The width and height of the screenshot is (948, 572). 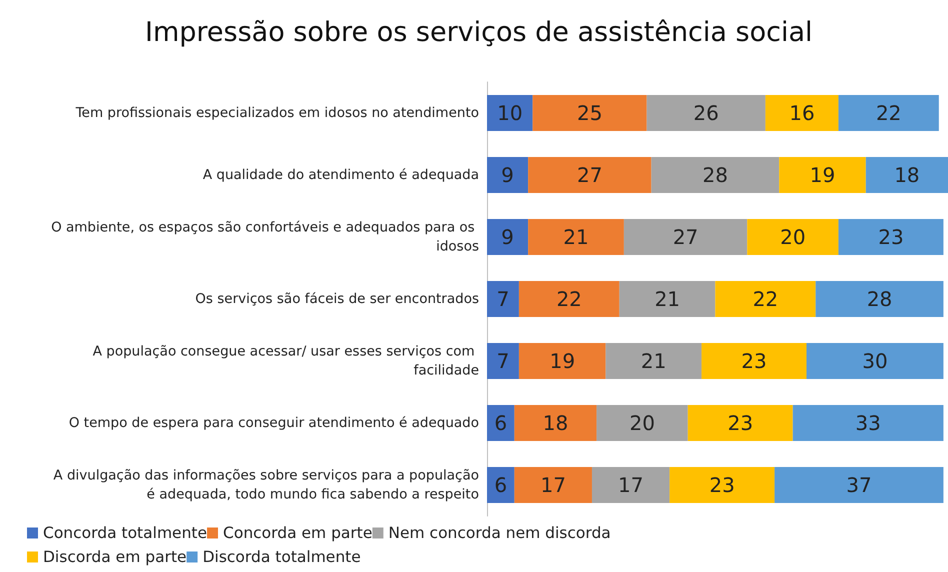 I want to click on legend-label: Discorda em parte, so click(x=115, y=557).